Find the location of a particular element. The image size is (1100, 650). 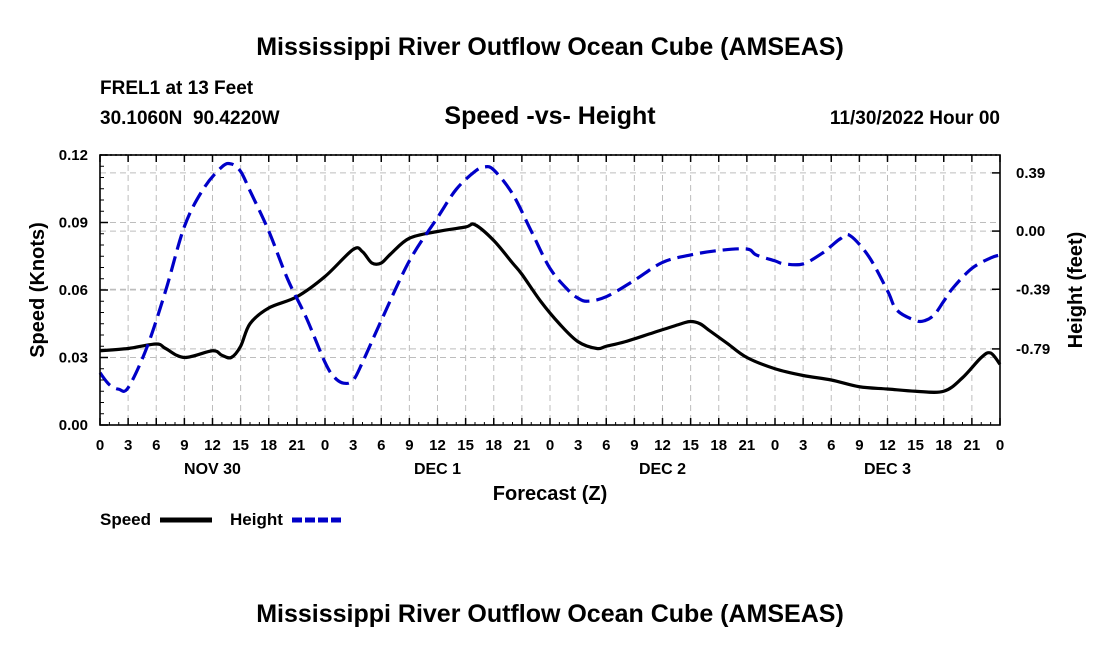

x-axis-label: Forecast (Z) is located at coordinates (550, 494).